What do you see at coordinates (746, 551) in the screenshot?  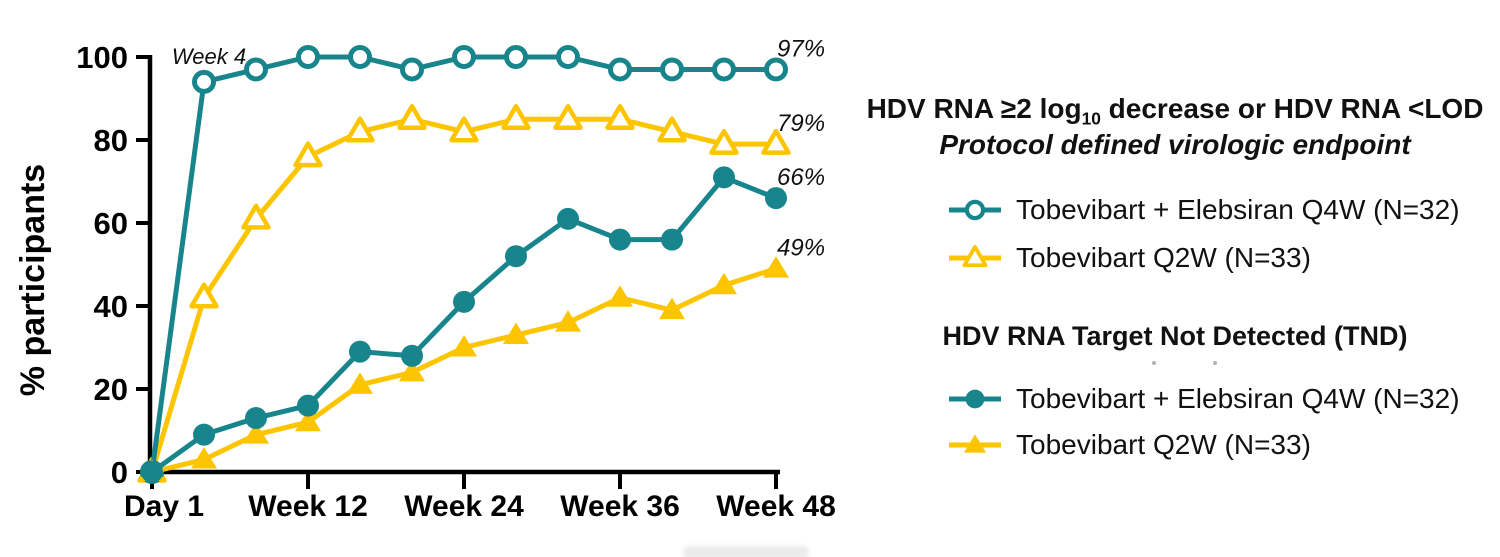 I see `background-artifact` at bounding box center [746, 551].